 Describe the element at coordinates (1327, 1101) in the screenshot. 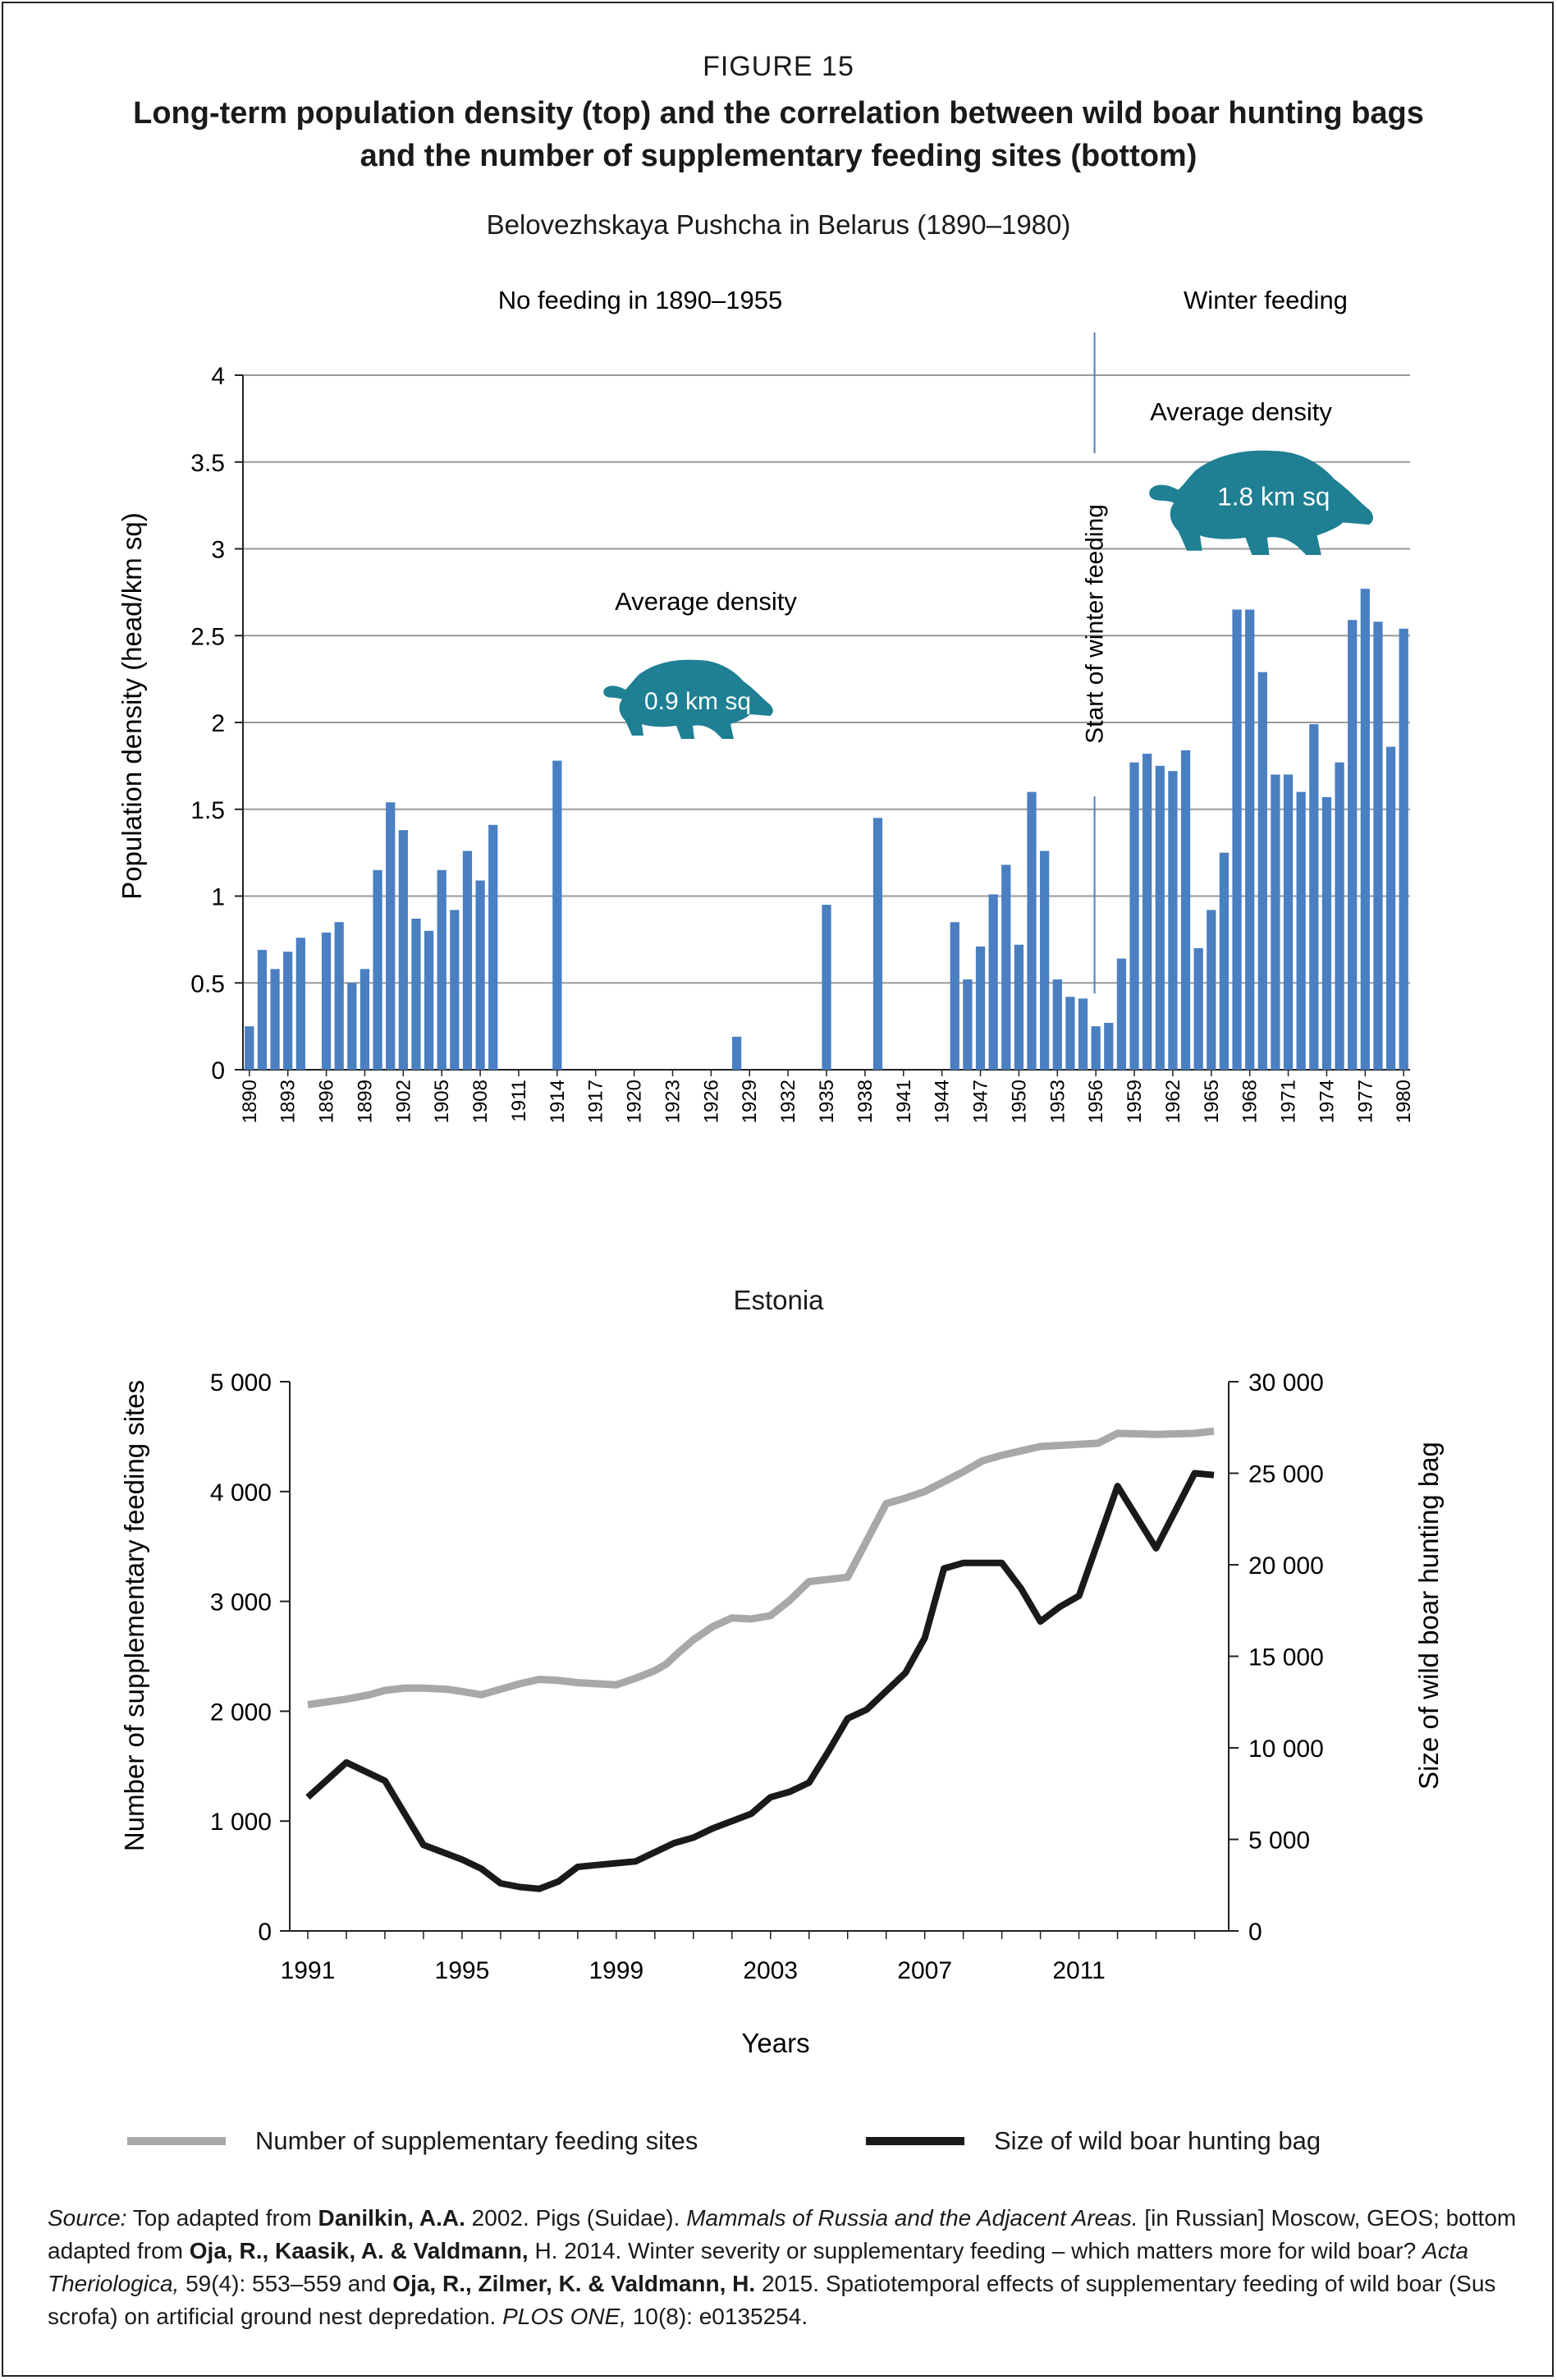

I see `bar-x-tick-label: 1974` at that location.